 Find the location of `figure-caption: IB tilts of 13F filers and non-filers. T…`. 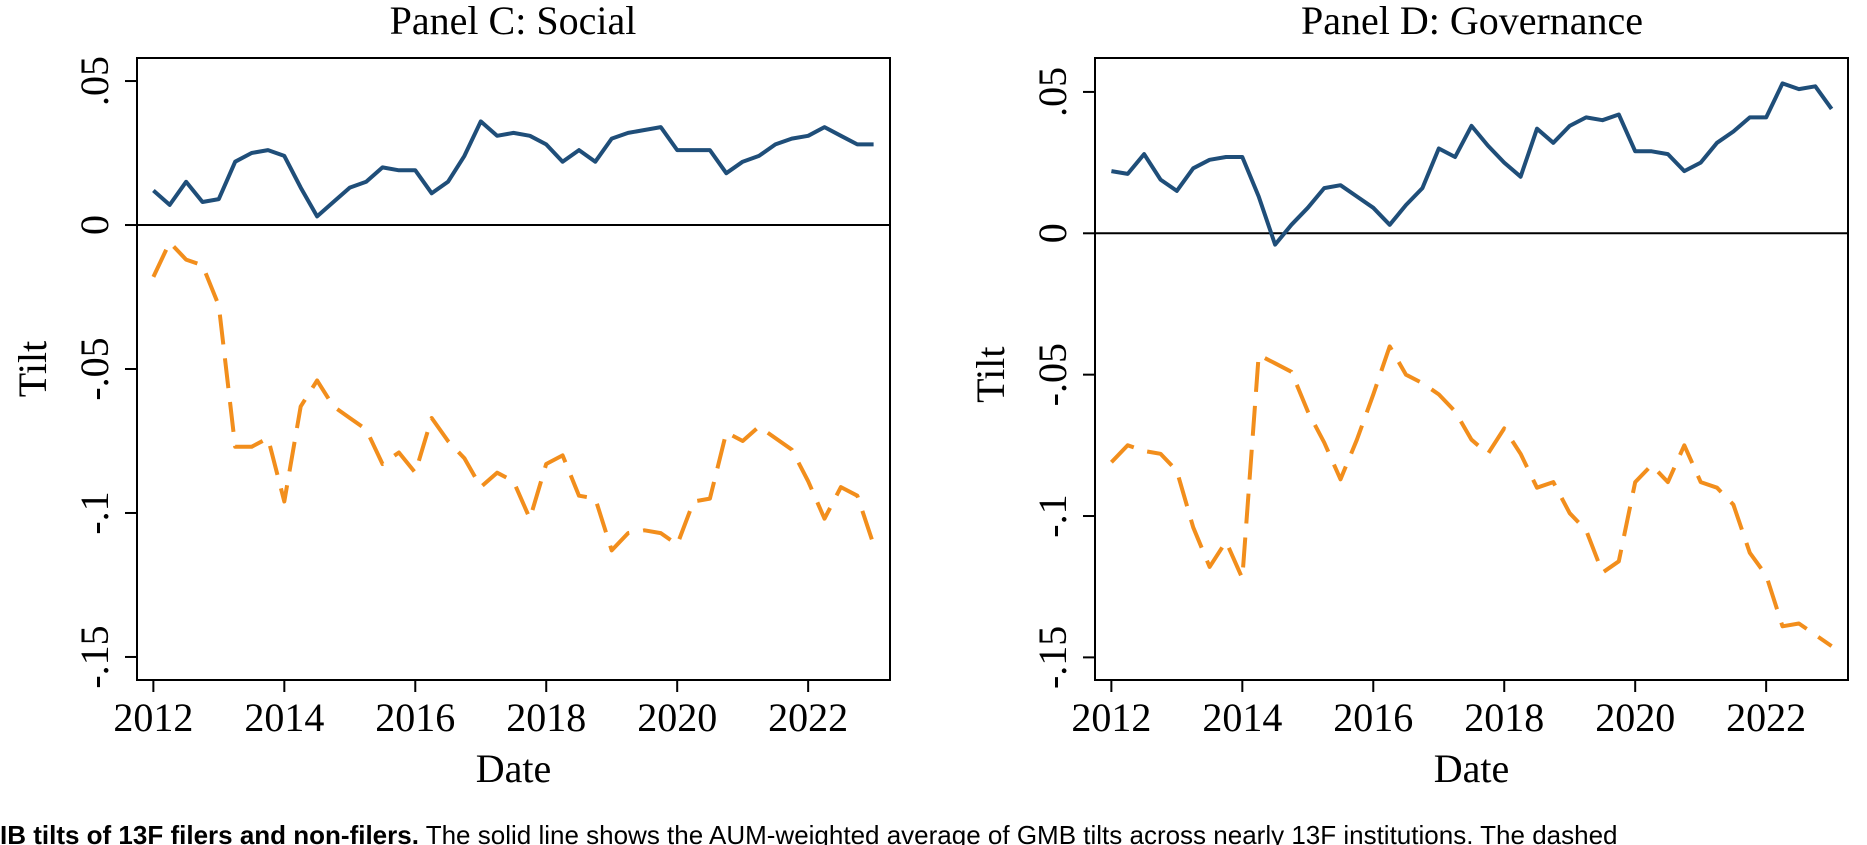

figure-caption: IB tilts of 13F filers and non-filers. T… is located at coordinates (933, 832).